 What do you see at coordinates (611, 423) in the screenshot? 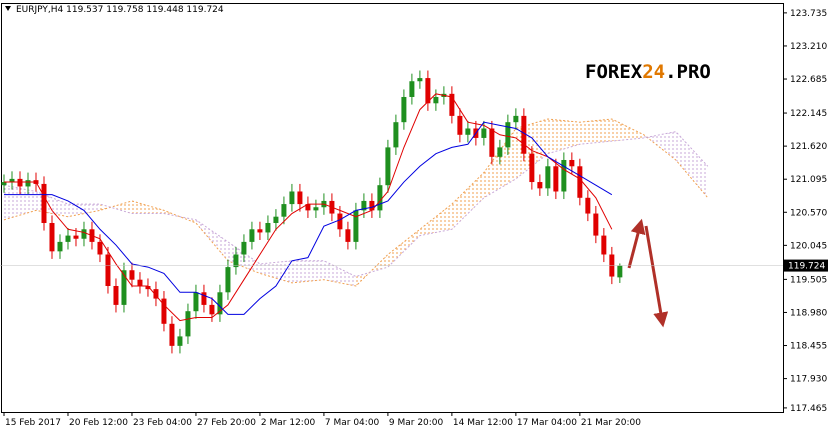
I see `x-tick-label: 21 Mar 20:00` at bounding box center [611, 423].